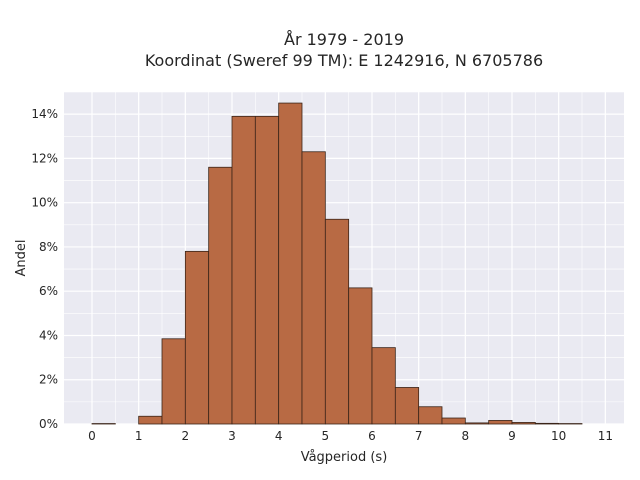  Describe the element at coordinates (48, 380) in the screenshot. I see `y-tick-label: 2%` at that location.